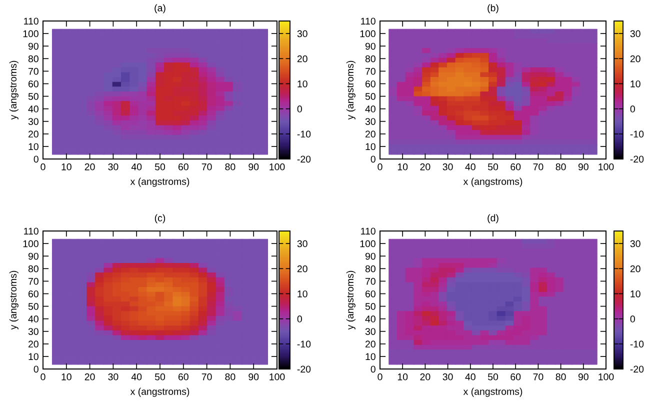 Image resolution: width=655 pixels, height=407 pixels. What do you see at coordinates (160, 9) in the screenshot?
I see `chart-title: (a)` at bounding box center [160, 9].